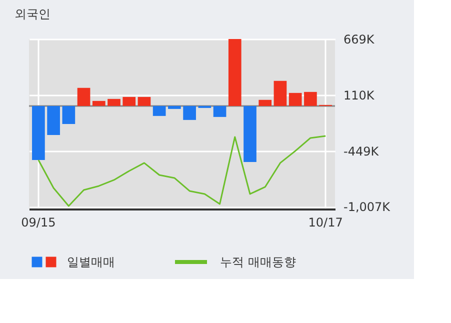  What do you see at coordinates (91, 262) in the screenshot?
I see `legend-label: 일별매매` at bounding box center [91, 262].